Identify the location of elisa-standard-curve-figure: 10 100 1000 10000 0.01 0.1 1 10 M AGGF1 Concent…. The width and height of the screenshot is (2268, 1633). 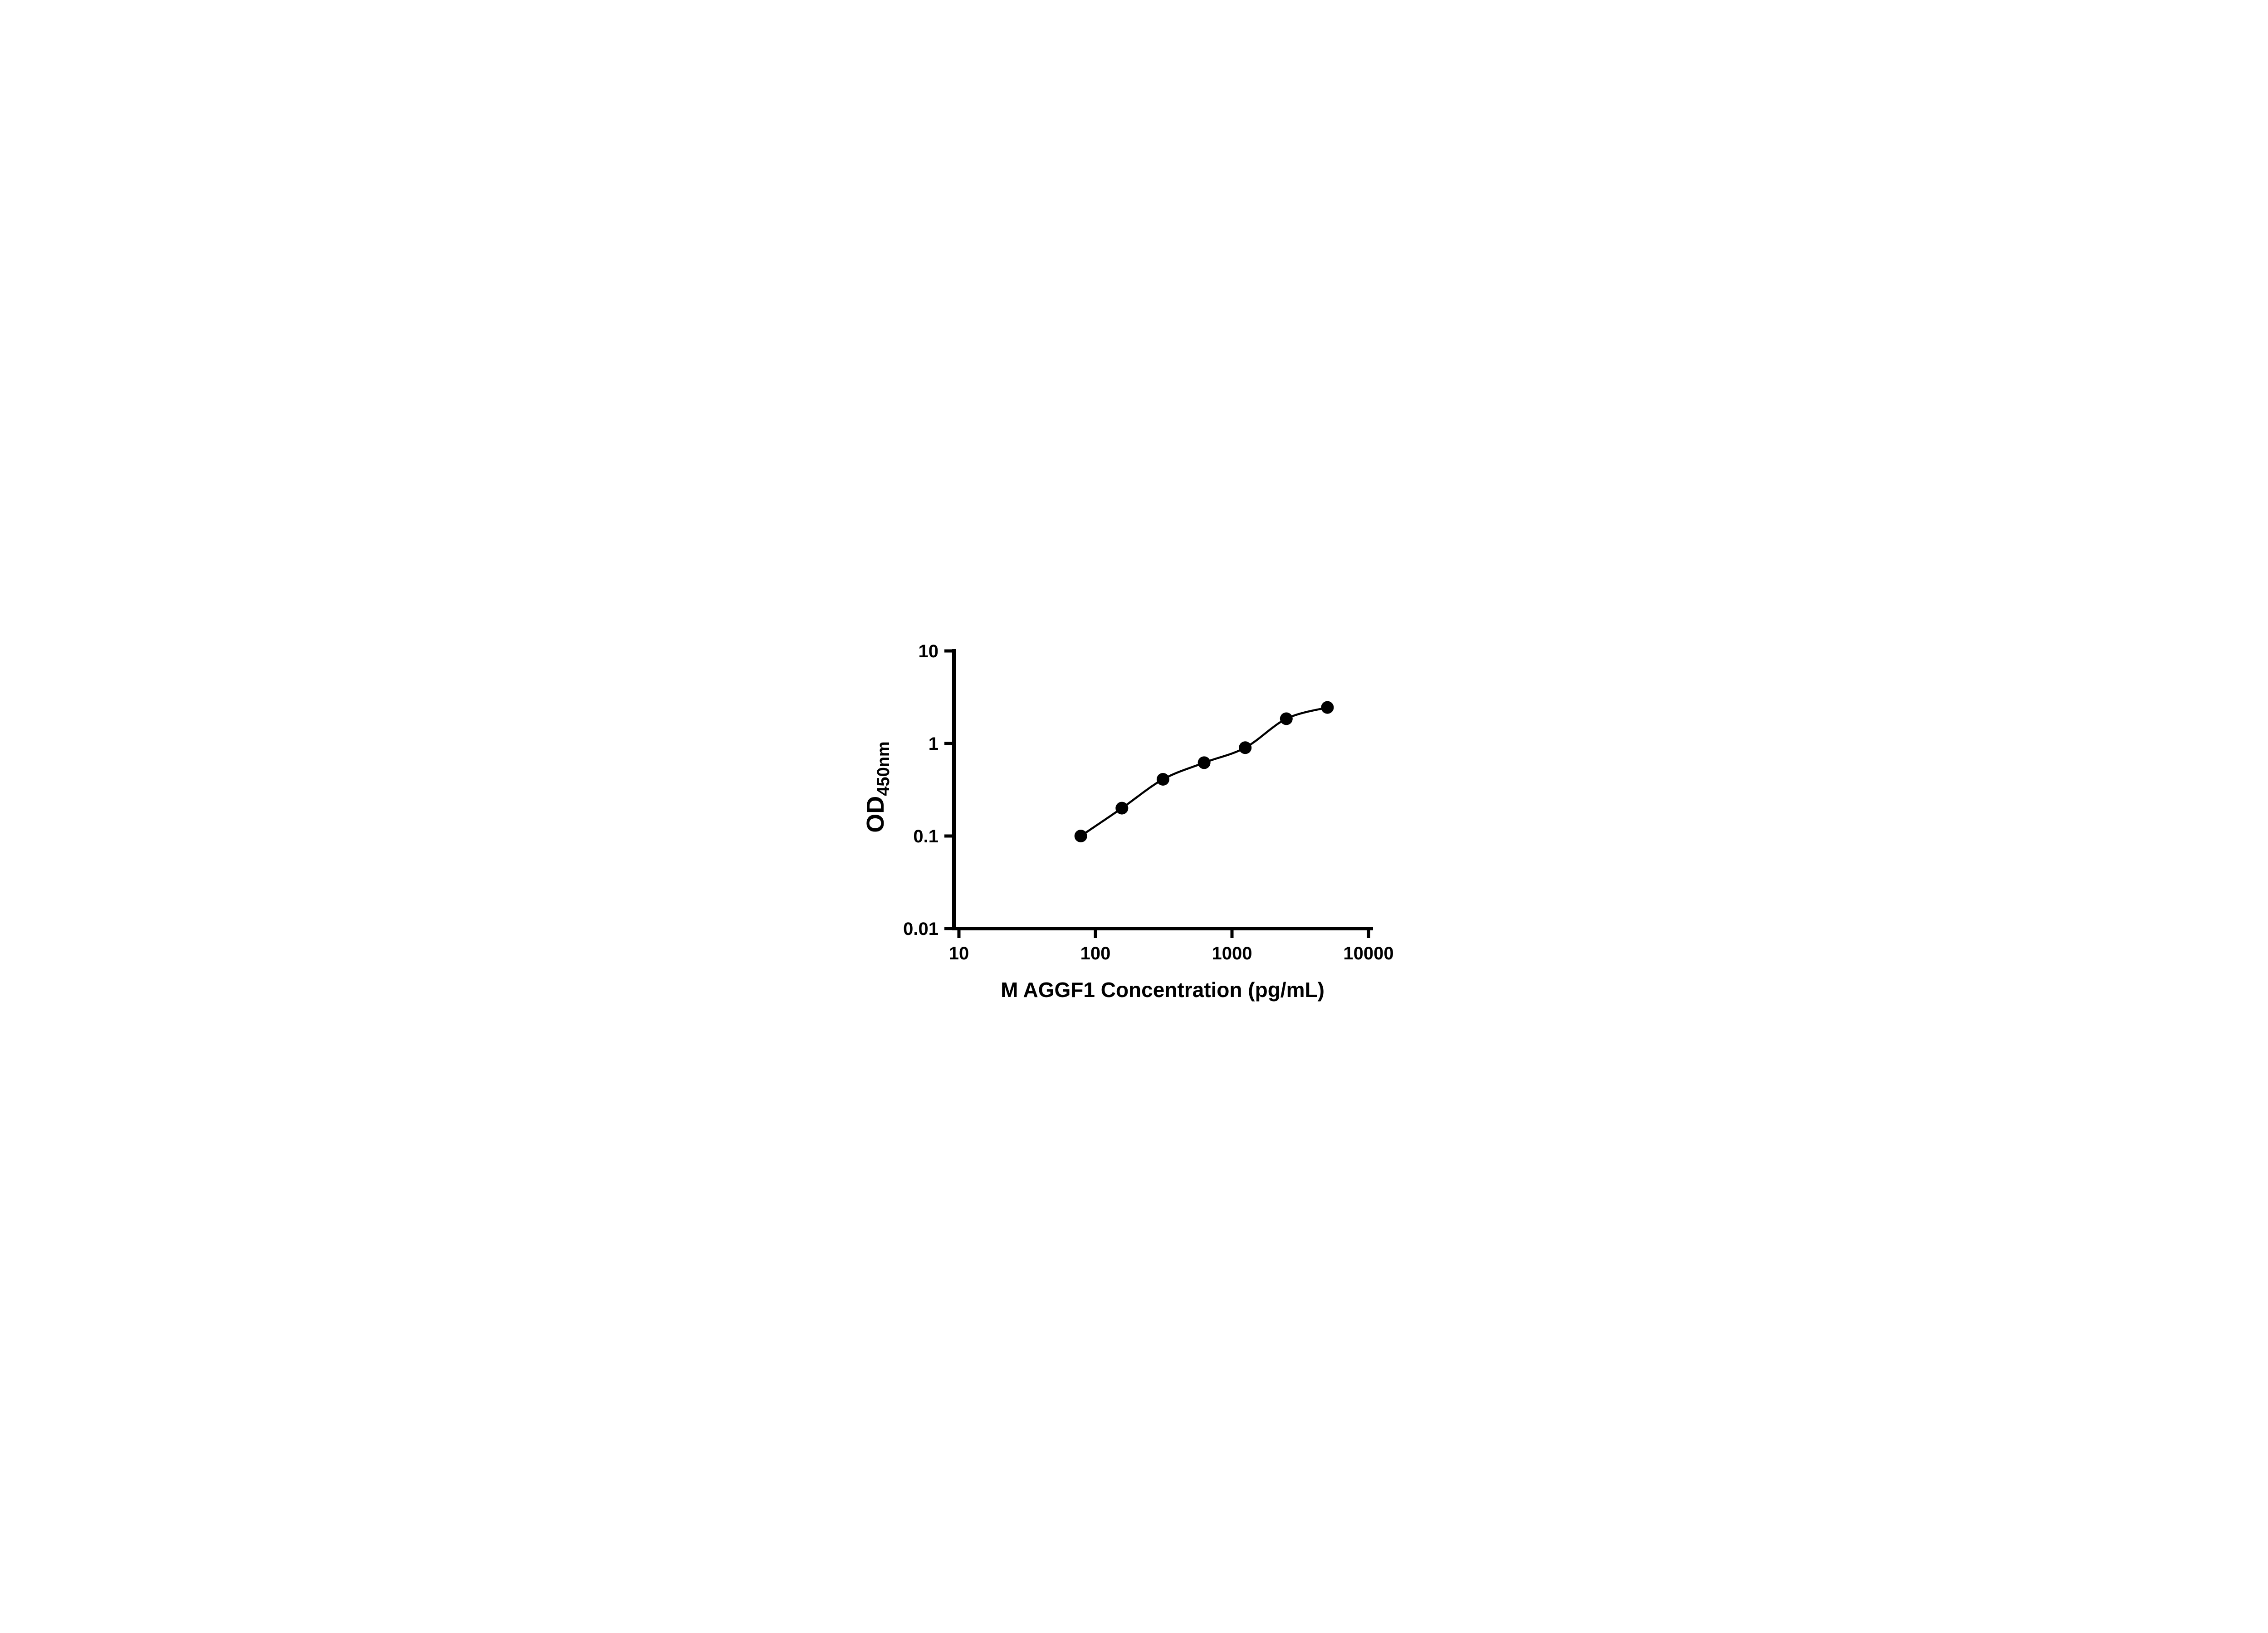
(1134, 816).